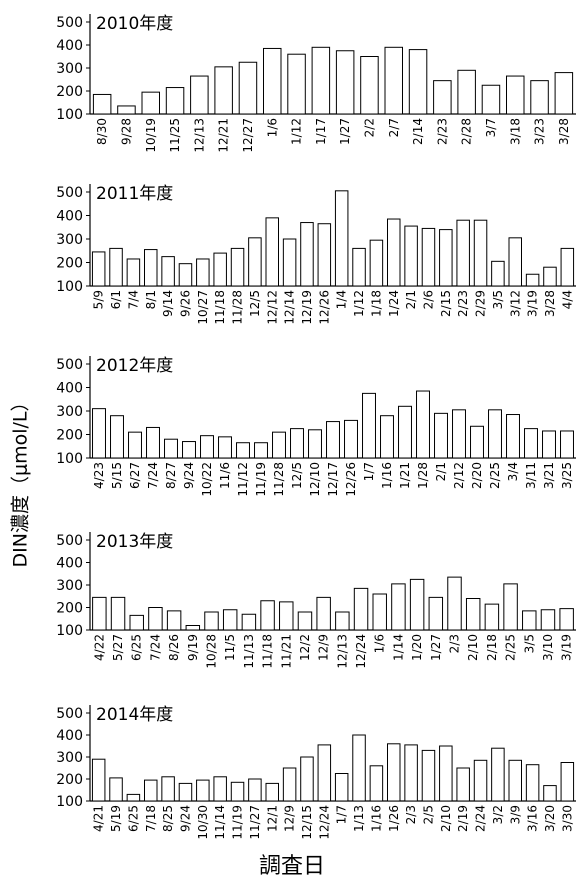 This screenshot has width=584, height=886. Describe the element at coordinates (135, 475) in the screenshot. I see `x-tick-label: 6/27` at that location.